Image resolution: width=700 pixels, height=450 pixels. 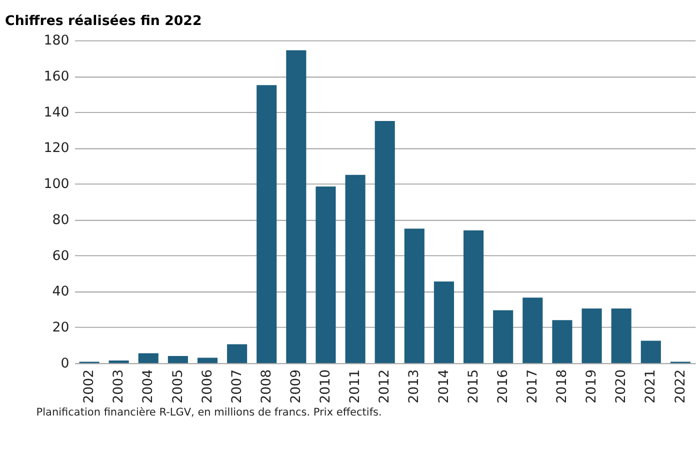 What do you see at coordinates (61, 292) in the screenshot?
I see `y-tick-label: 40` at bounding box center [61, 292].